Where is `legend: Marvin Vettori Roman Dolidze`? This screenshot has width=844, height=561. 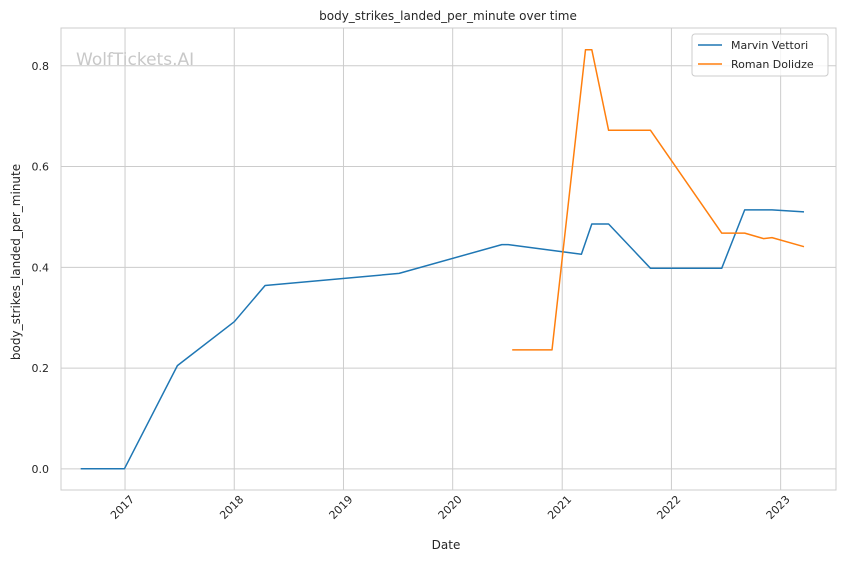
legend: Marvin Vettori Roman Dolidze is located at coordinates (760, 55).